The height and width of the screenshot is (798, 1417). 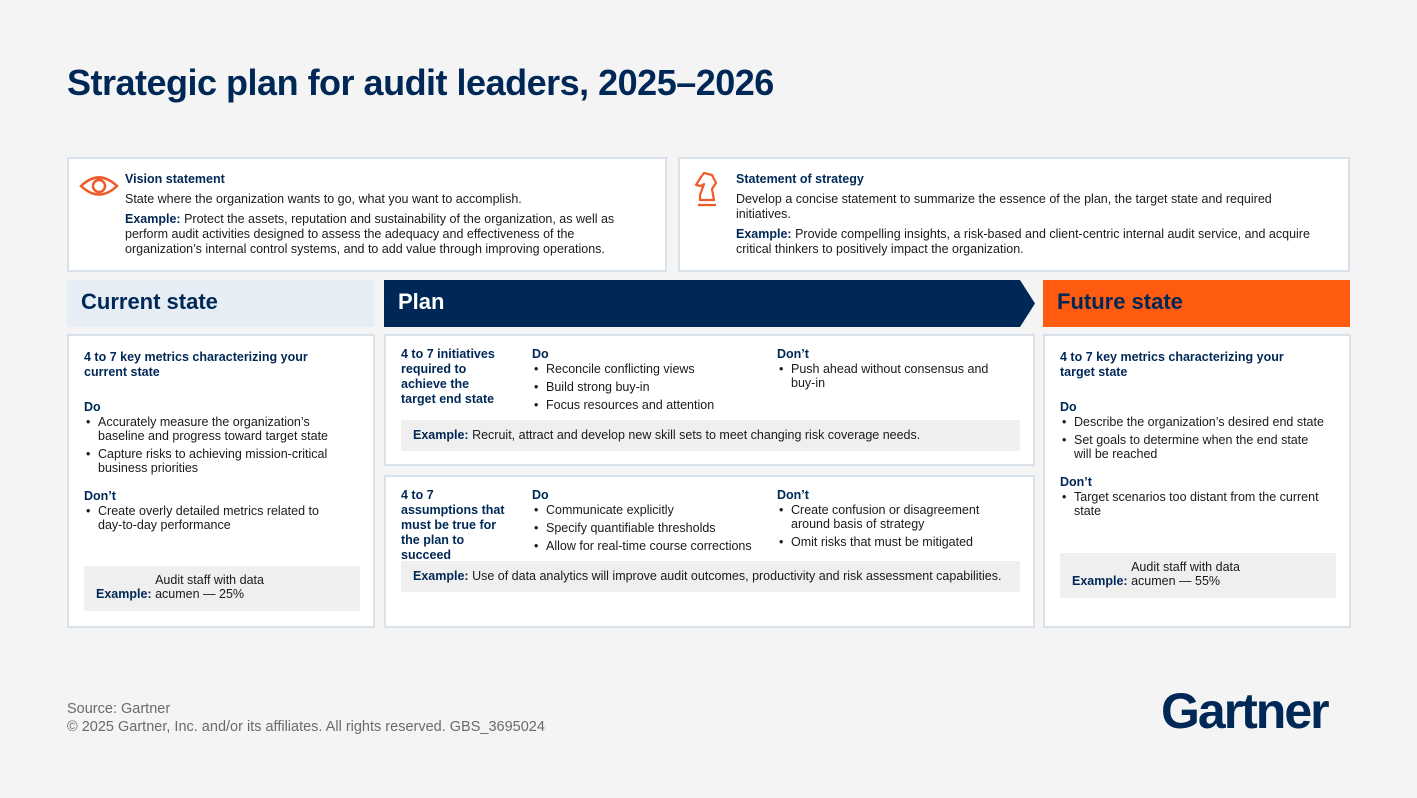 What do you see at coordinates (892, 542) in the screenshot?
I see `dont-item: Omit risks that must be mitigated` at bounding box center [892, 542].